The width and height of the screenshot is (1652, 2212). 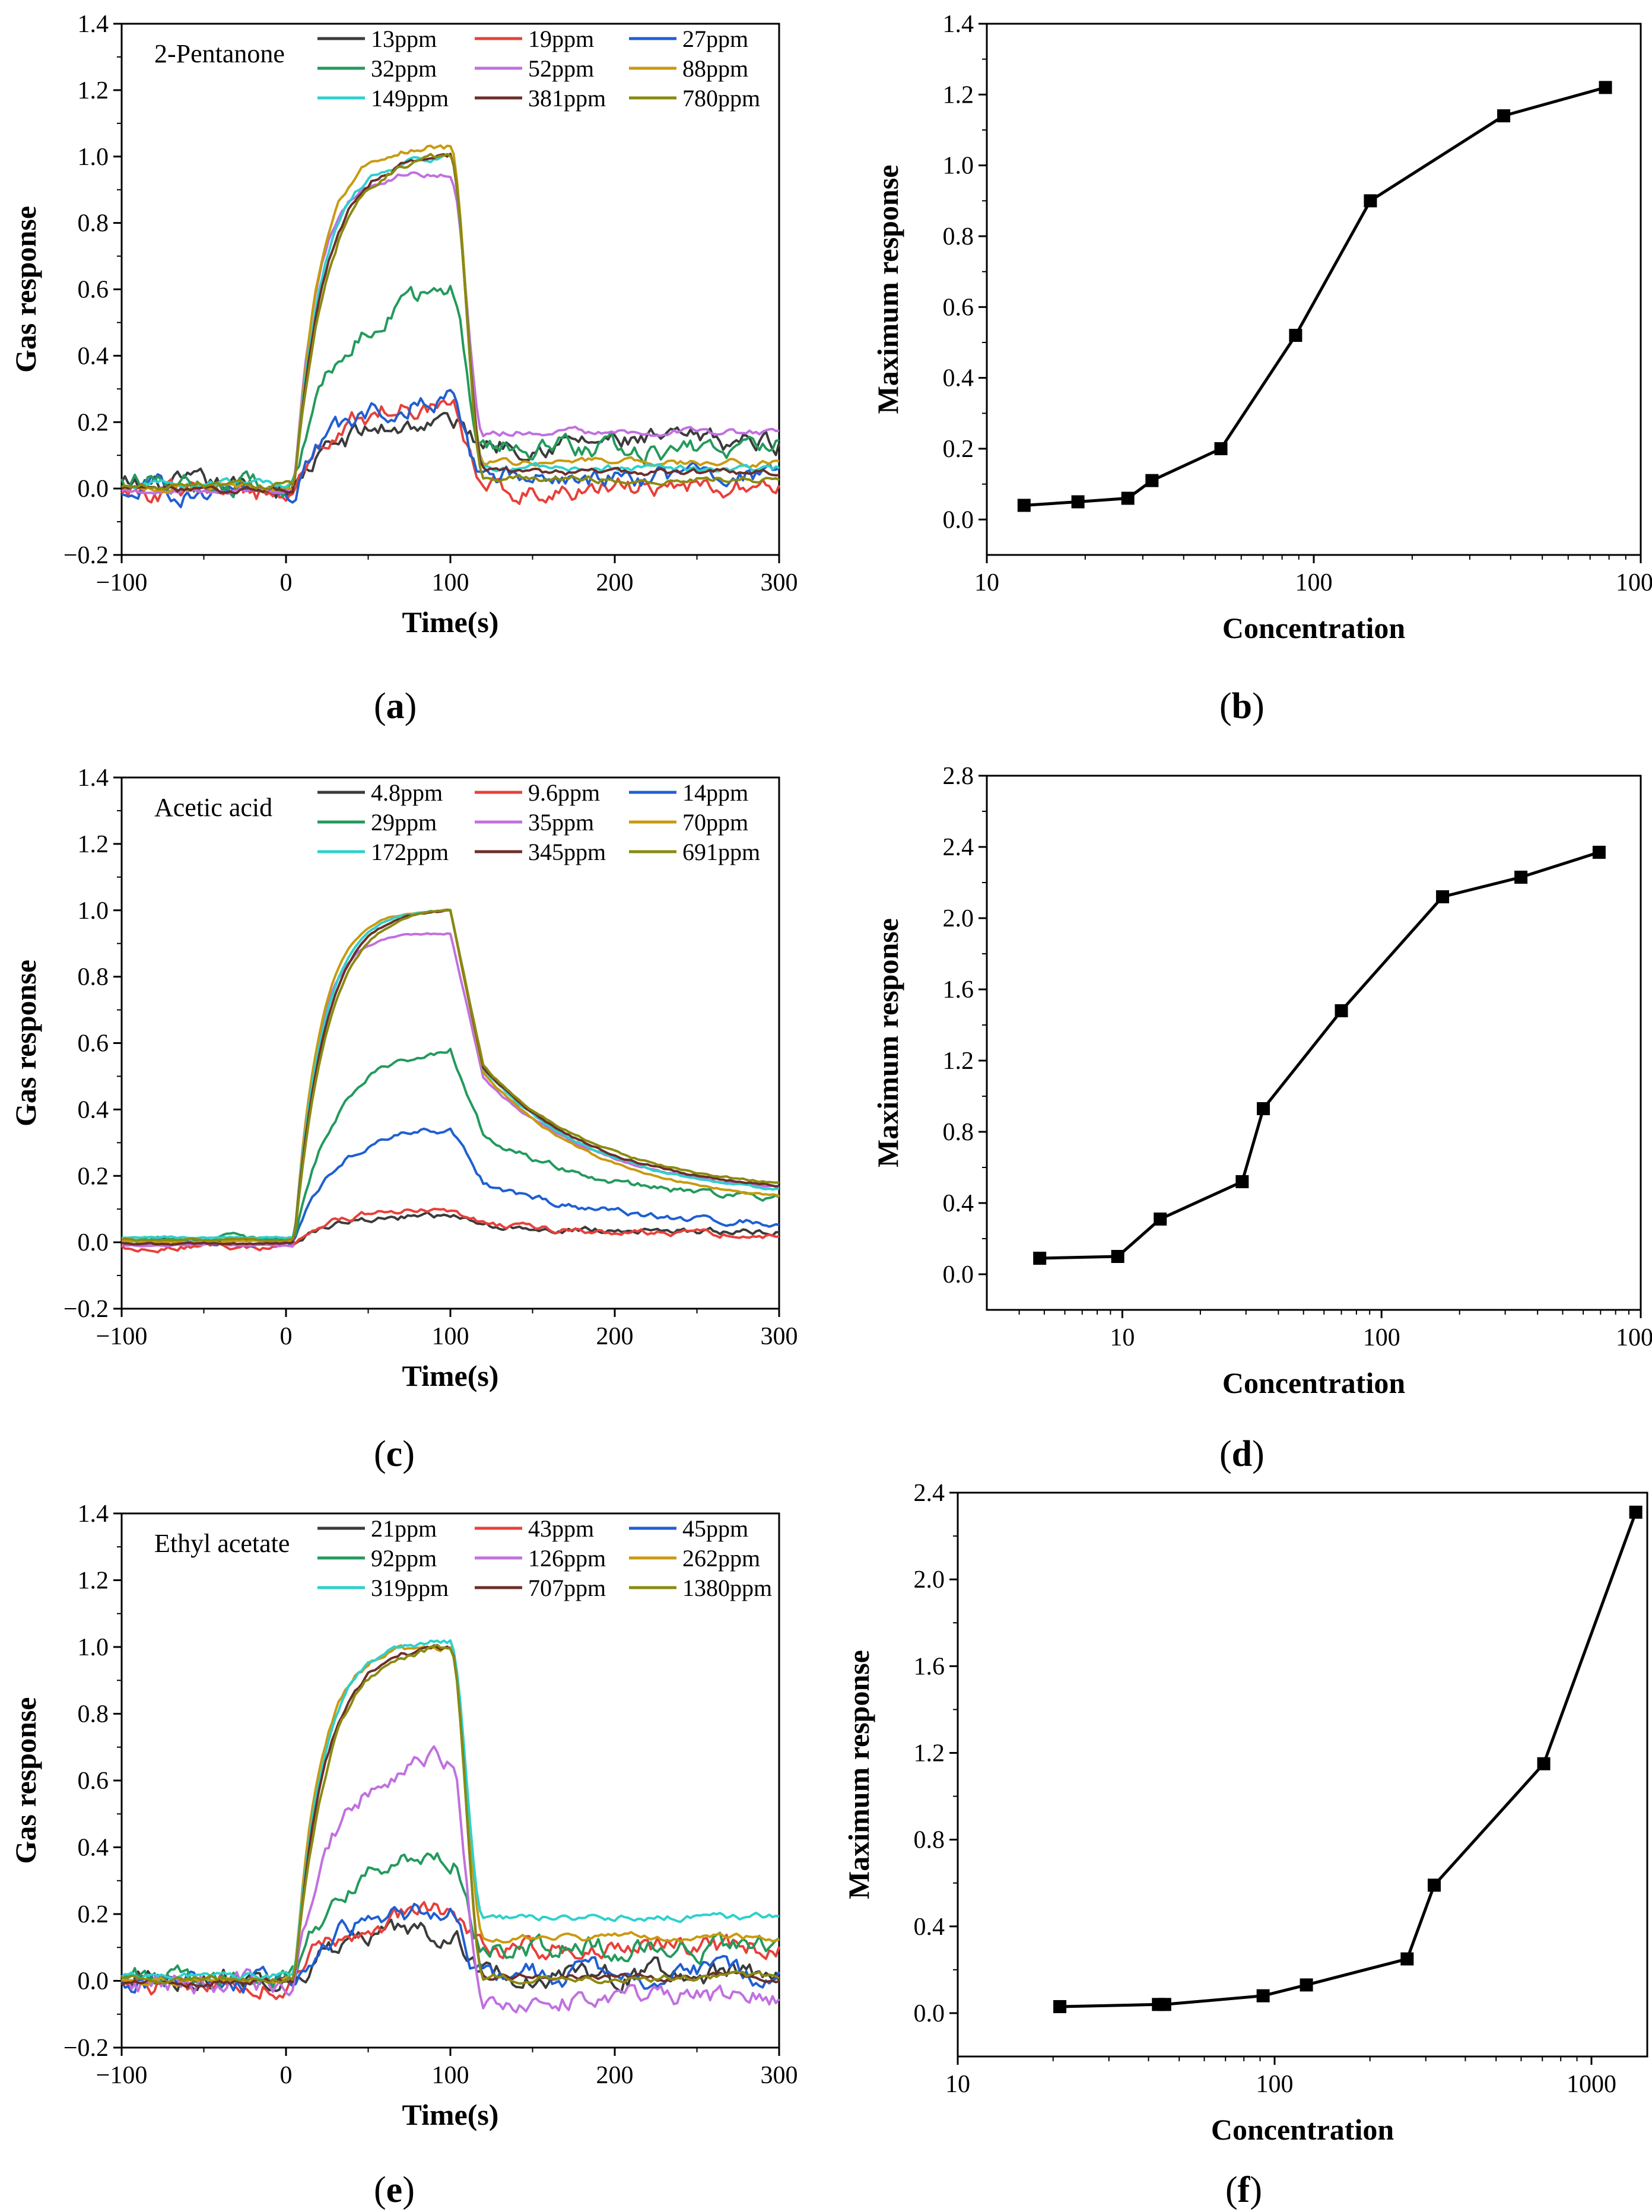 I want to click on series-line-691ppm, so click(x=450, y=1075).